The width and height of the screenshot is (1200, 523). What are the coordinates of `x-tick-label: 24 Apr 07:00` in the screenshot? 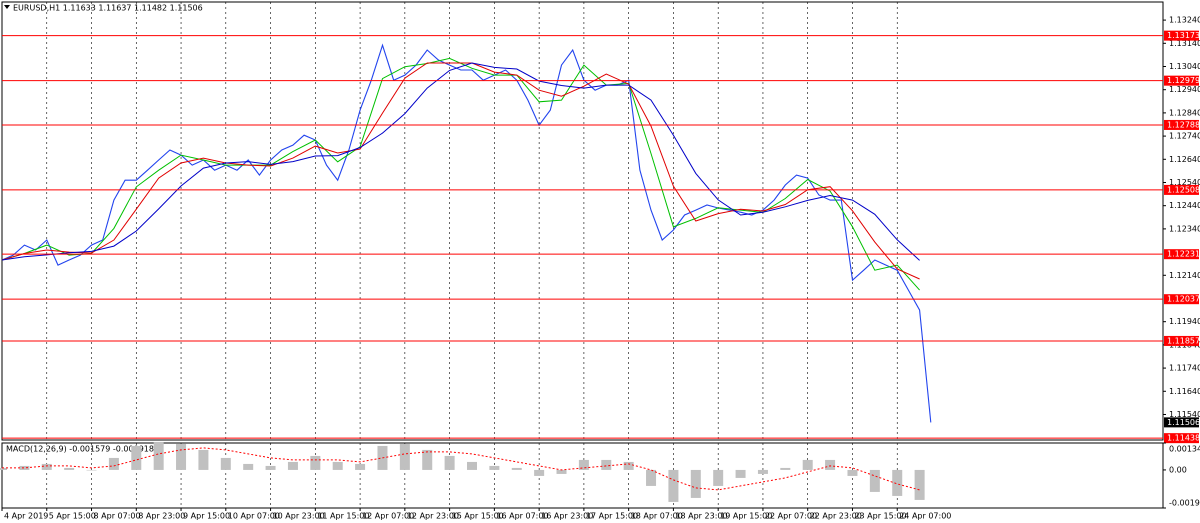 It's located at (925, 516).